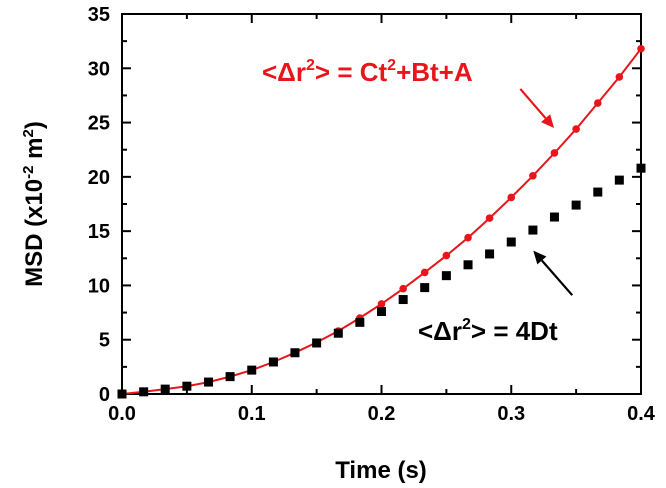 Image resolution: width=666 pixels, height=488 pixels. Describe the element at coordinates (34, 233) in the screenshot. I see `y-axis-title-prefix: MSD (x10` at that location.